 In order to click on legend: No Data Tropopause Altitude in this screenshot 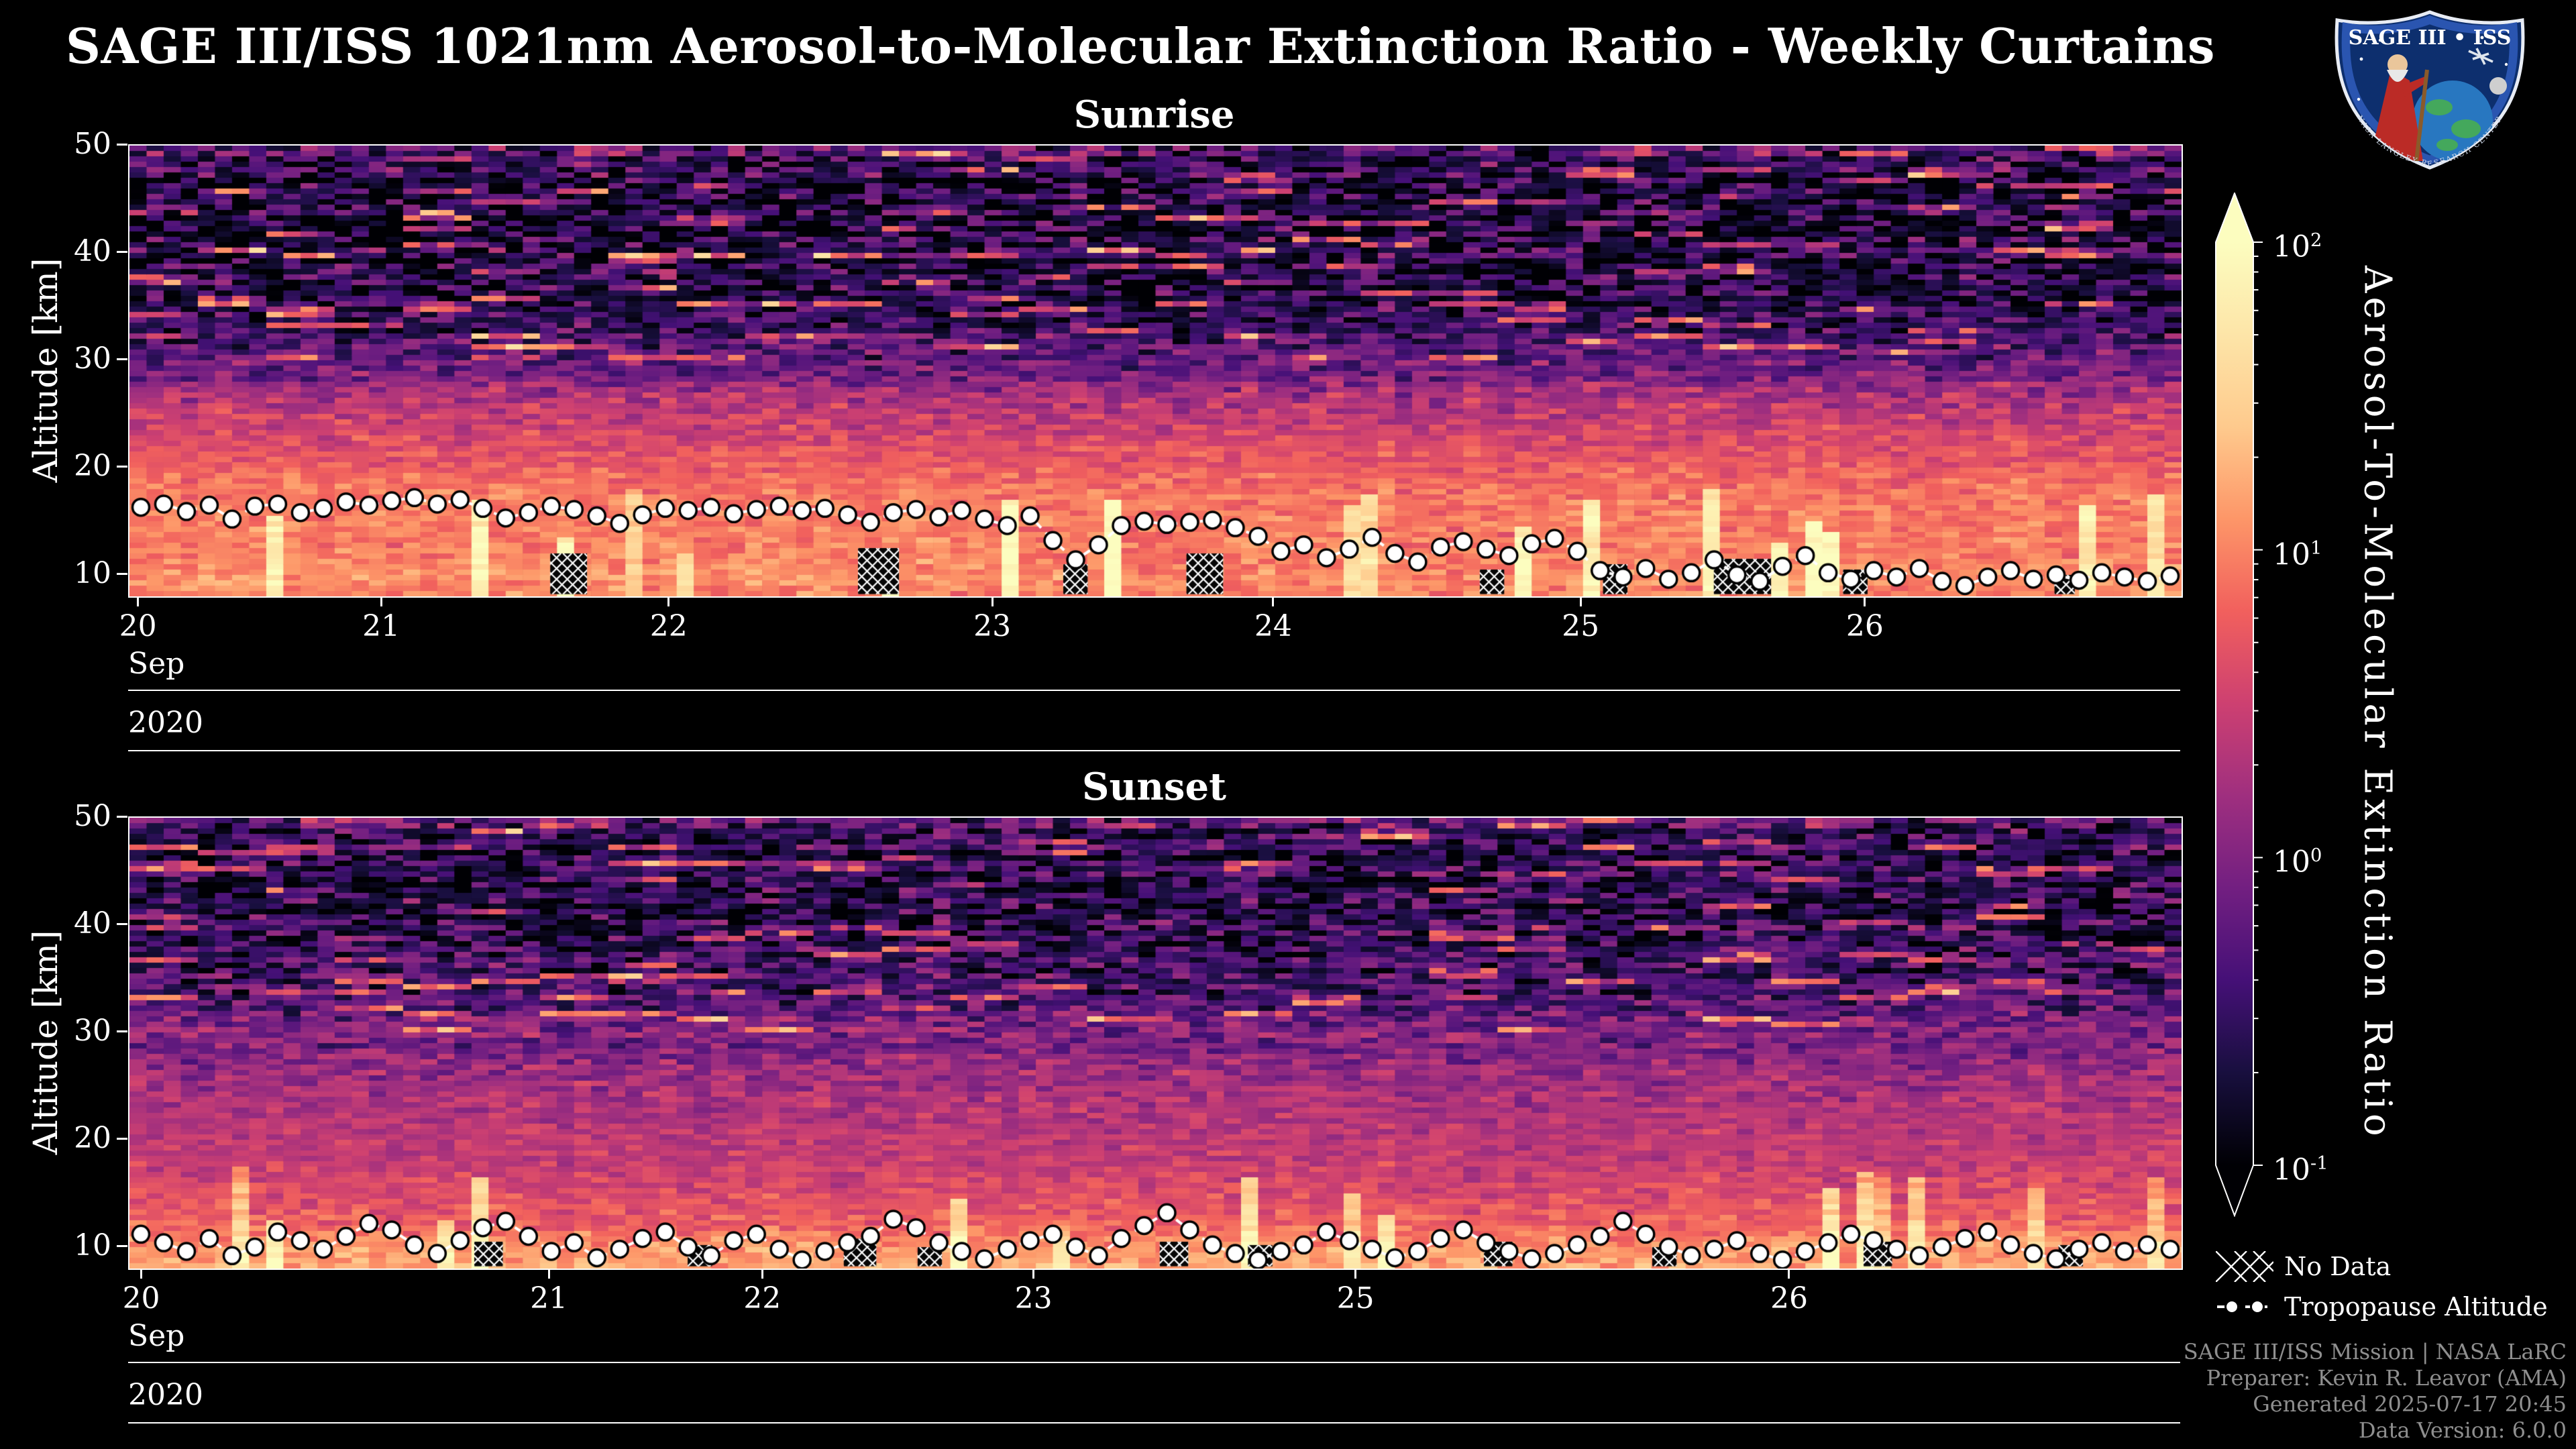, I will do `click(2382, 1286)`.